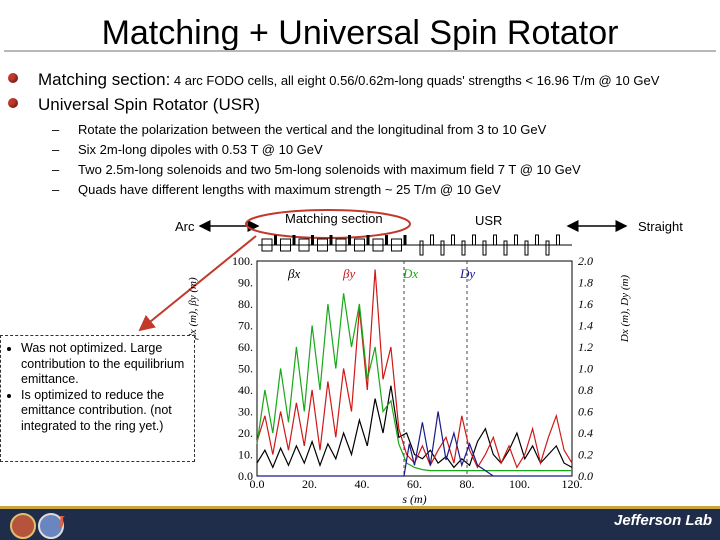 This screenshot has width=720, height=540. I want to click on jsa-logo-icon: J, so click(60, 522).